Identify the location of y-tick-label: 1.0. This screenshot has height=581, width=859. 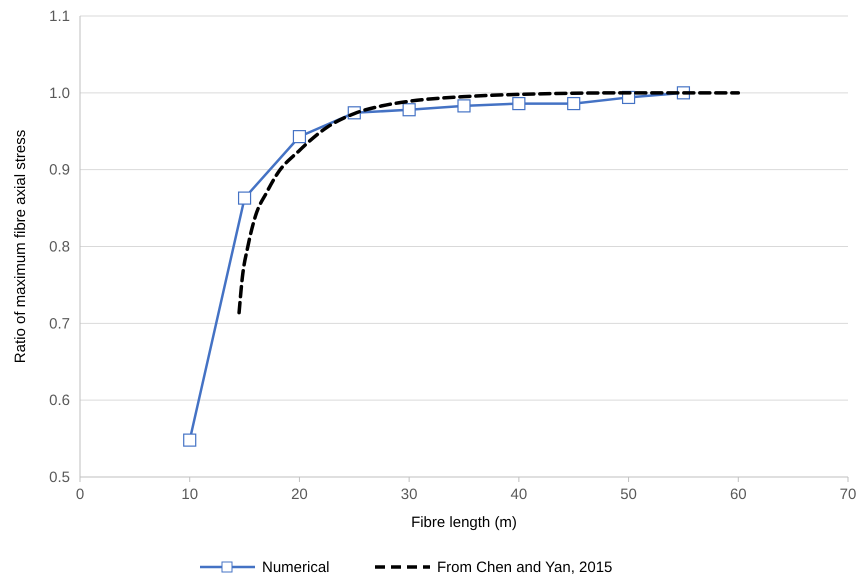
(59, 93).